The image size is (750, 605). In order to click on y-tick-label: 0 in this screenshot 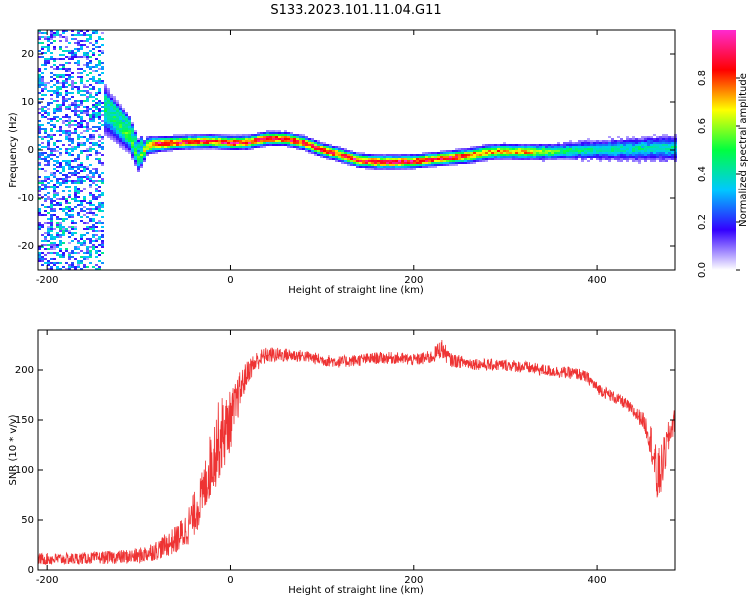, I will do `click(31, 570)`.